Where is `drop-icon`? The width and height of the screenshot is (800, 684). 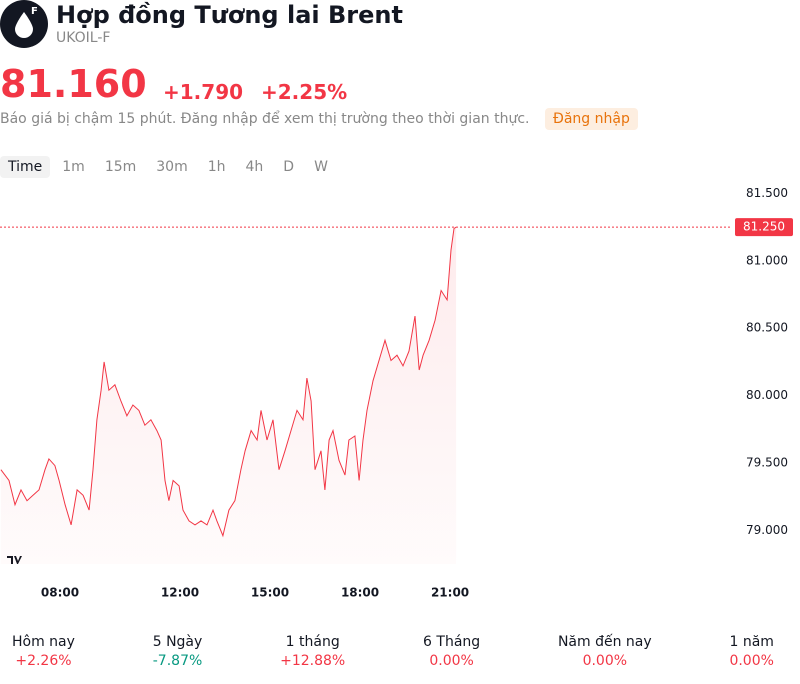 drop-icon is located at coordinates (24, 25).